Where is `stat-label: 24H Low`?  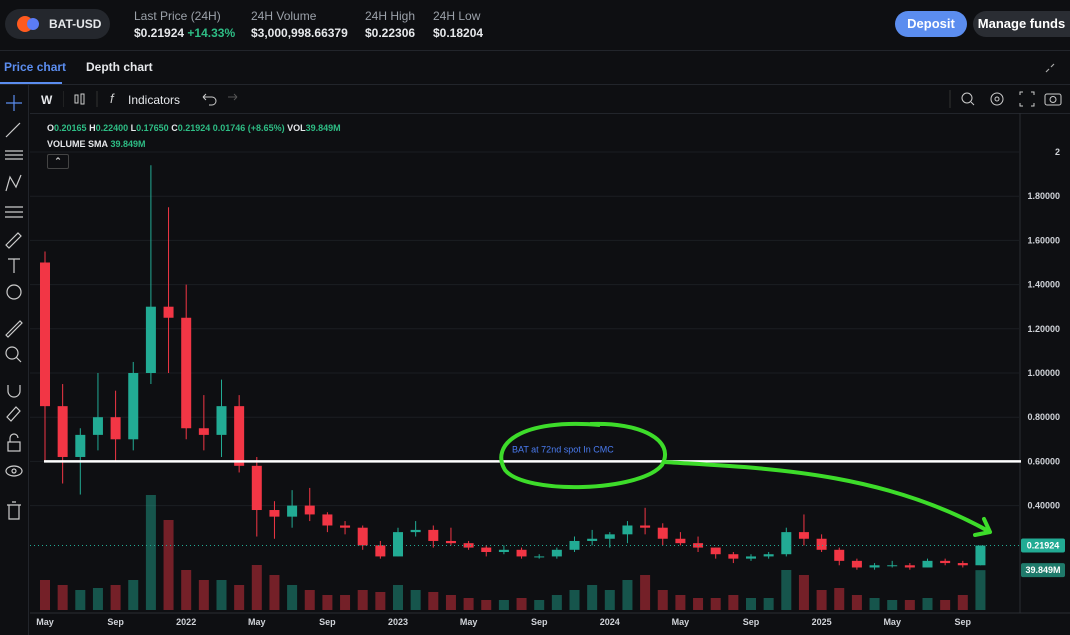 stat-label: 24H Low is located at coordinates (457, 16).